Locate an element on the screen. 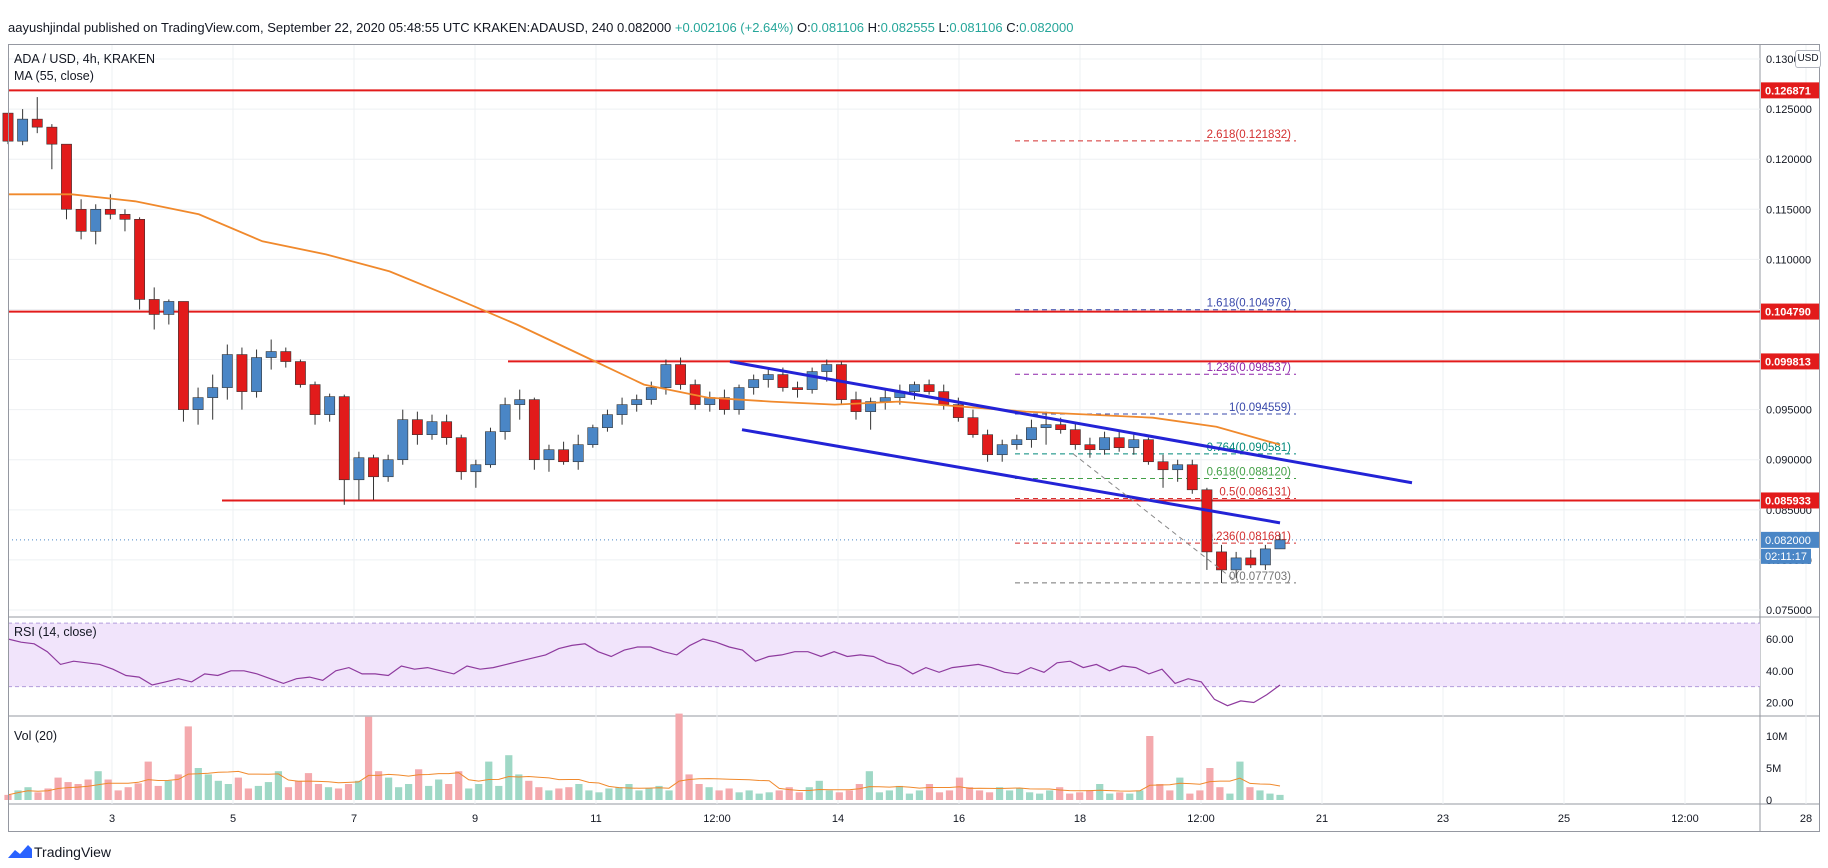 The image size is (1828, 868). rsi-legend: RSI (14, close) is located at coordinates (55, 632).